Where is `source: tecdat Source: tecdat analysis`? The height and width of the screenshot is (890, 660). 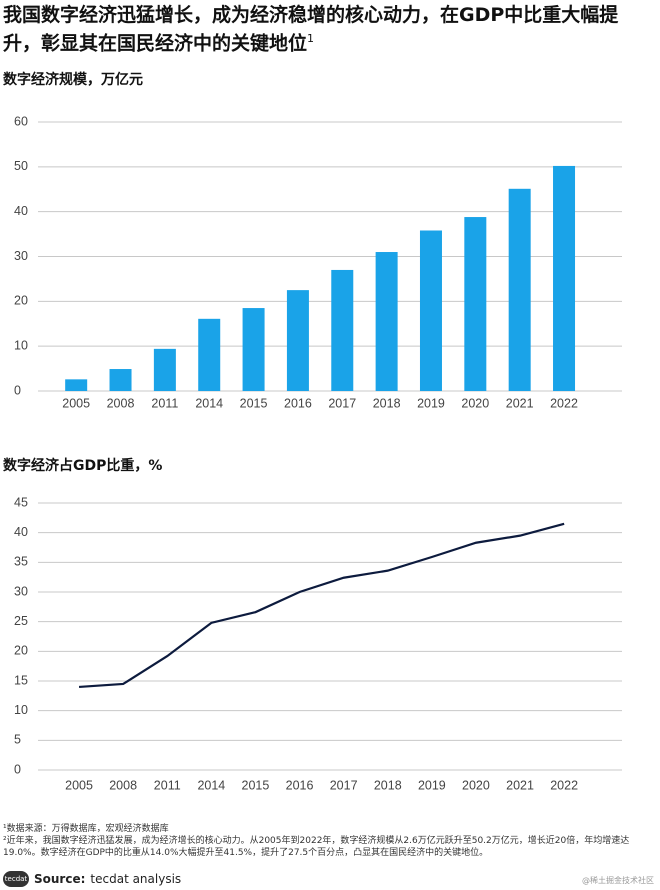
source: tecdat Source: tecdat analysis is located at coordinates (92, 879).